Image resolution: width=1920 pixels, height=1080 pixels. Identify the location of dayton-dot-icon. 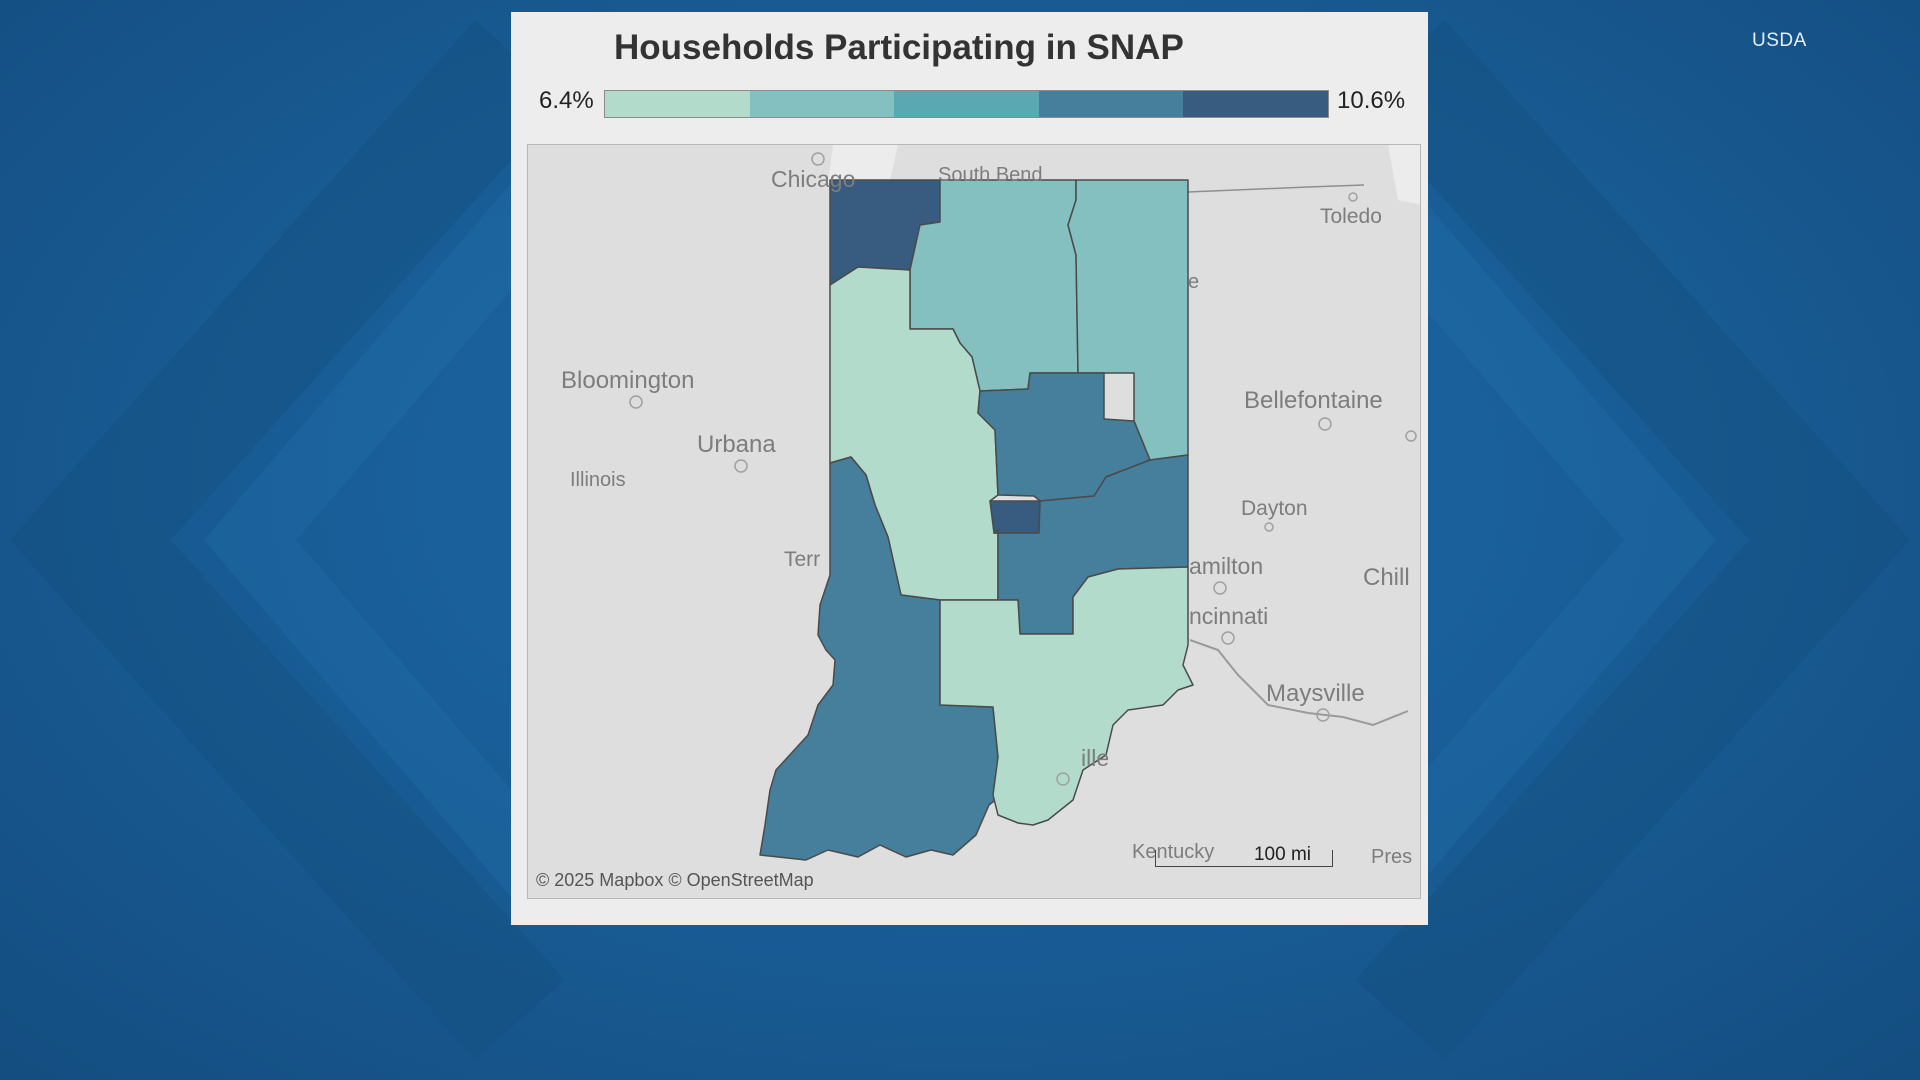
(1269, 527).